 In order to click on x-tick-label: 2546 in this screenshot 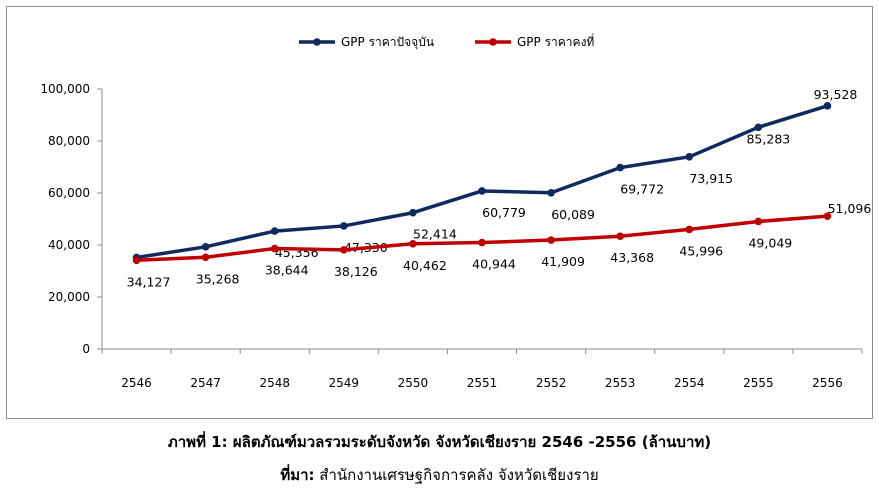, I will do `click(136, 383)`.